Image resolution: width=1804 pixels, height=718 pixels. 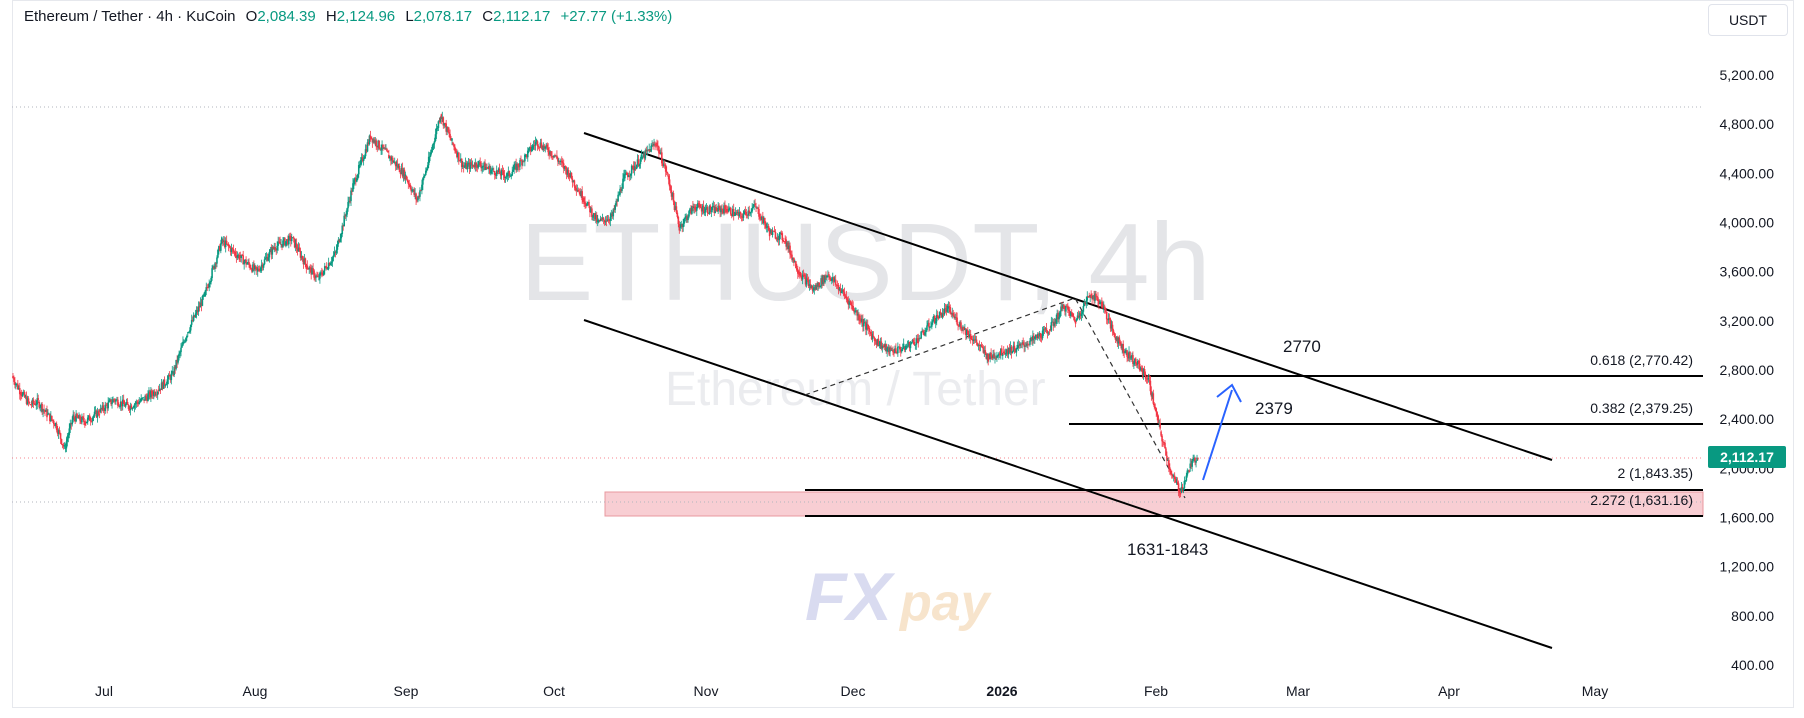 I want to click on time-axis: Jul Aug Sep Oct Nov Dec 2026 Feb Mar Apr May, so click(x=851, y=691).